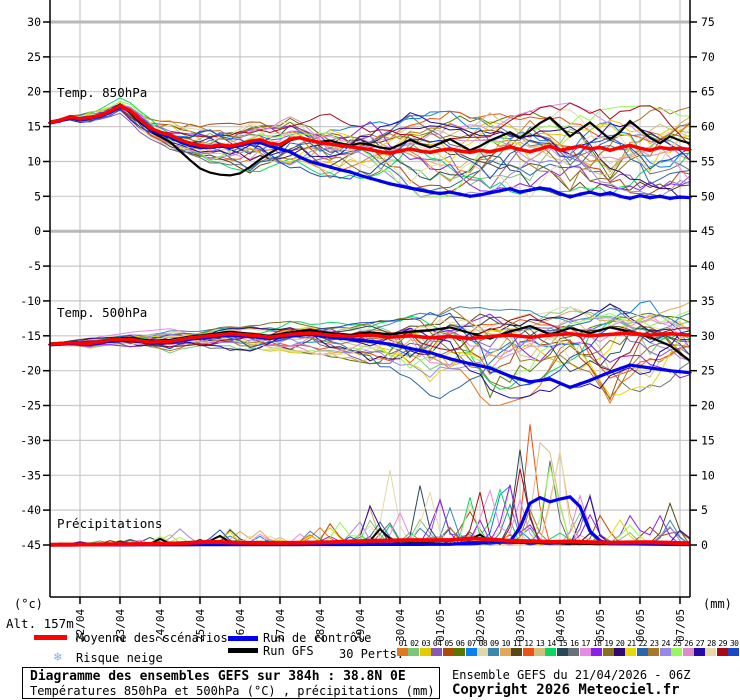  What do you see at coordinates (34, 22) in the screenshot?
I see `left-axis-tick-label: 30` at bounding box center [34, 22].